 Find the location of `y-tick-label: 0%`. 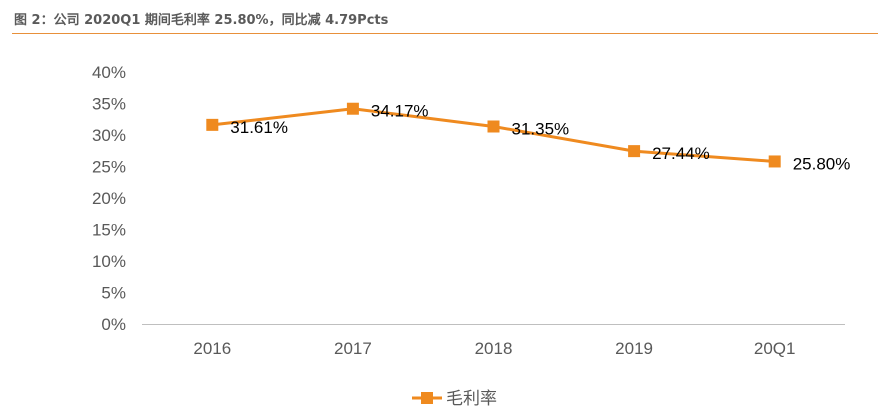

y-tick-label: 0% is located at coordinates (113, 324).